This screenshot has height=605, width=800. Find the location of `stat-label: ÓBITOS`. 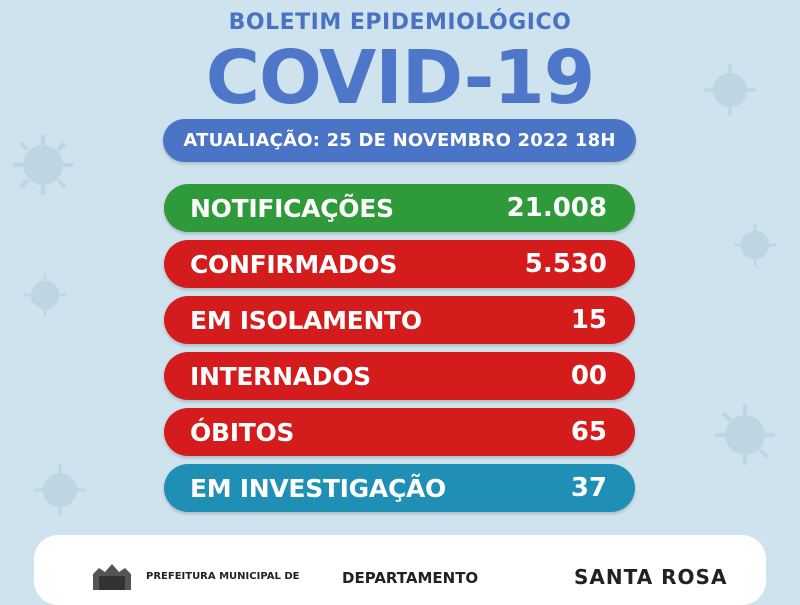

stat-label: ÓBITOS is located at coordinates (242, 432).